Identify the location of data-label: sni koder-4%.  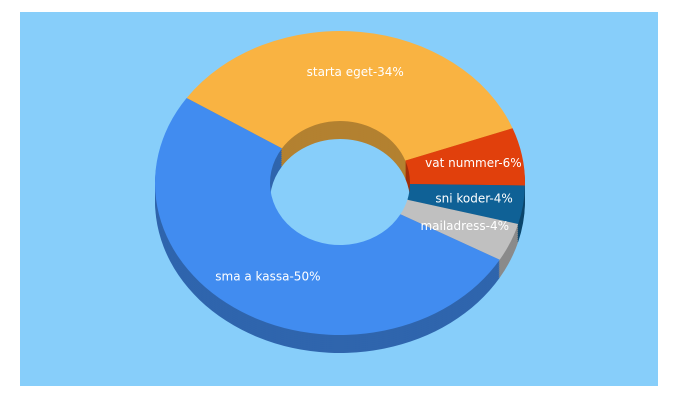
(473, 198).